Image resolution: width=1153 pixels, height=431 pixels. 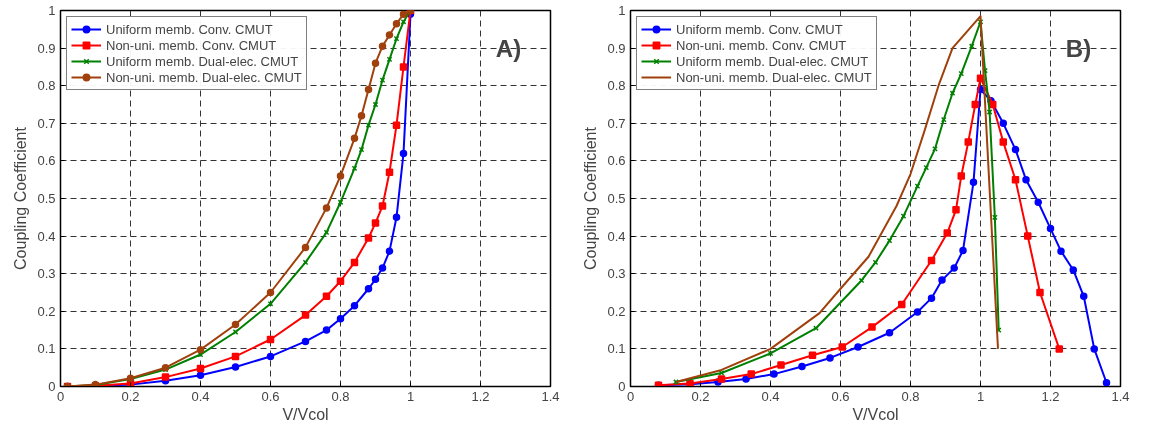 I want to click on annotation: B), so click(x=1078, y=48).